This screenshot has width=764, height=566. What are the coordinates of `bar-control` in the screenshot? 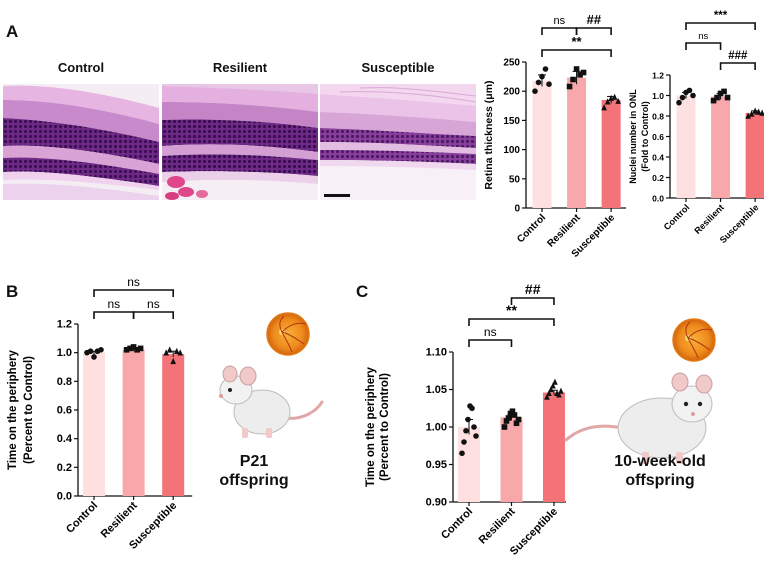 It's located at (94, 424).